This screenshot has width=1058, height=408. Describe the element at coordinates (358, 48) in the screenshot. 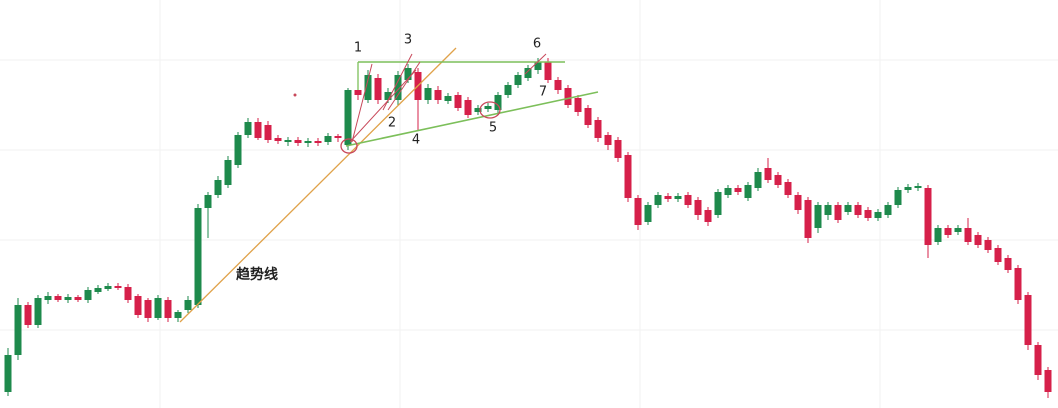

I see `wave-label: 1` at that location.